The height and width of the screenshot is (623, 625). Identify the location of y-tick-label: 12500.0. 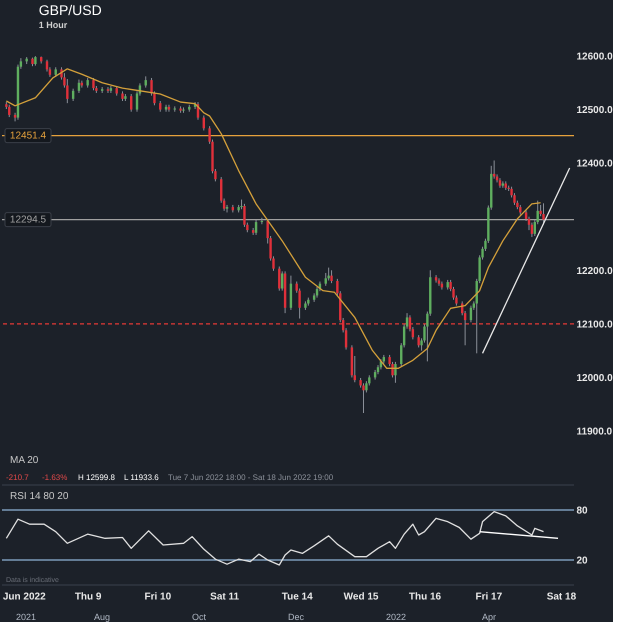
(595, 110).